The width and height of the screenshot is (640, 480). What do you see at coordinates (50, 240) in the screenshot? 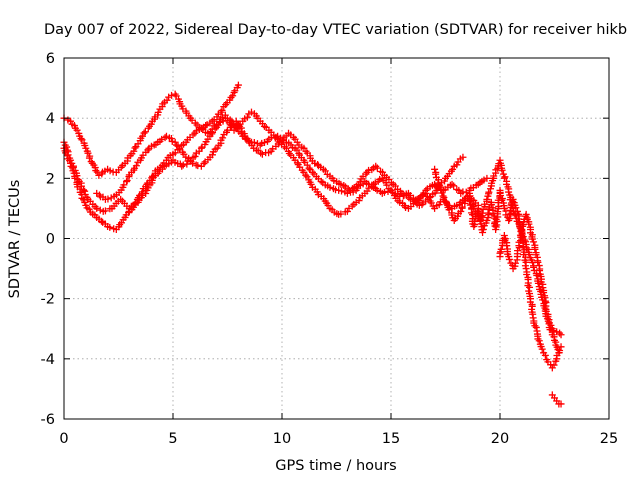
I see `y-tick-label: 0` at bounding box center [50, 240].